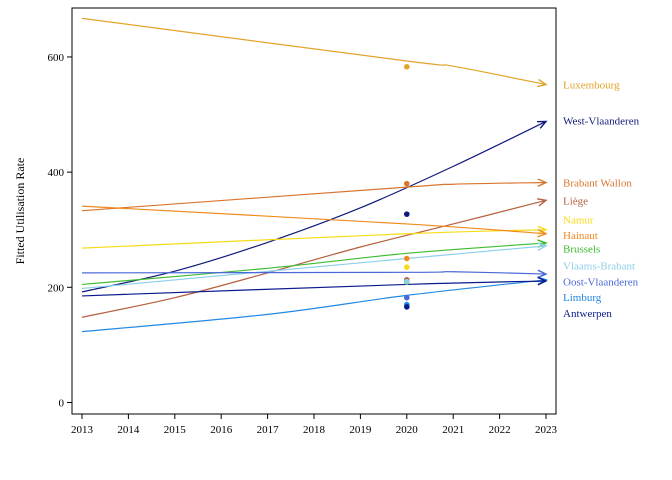 Image resolution: width=672 pixels, height=480 pixels. What do you see at coordinates (542, 246) in the screenshot?
I see `arrowhead-vlaams-brabant` at bounding box center [542, 246].